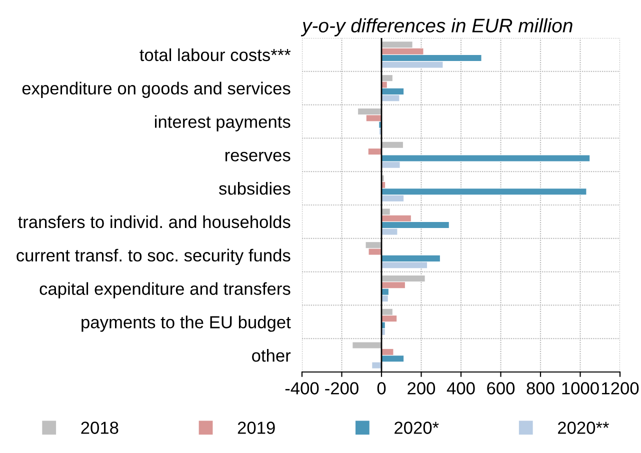  Describe the element at coordinates (381, 388) in the screenshot. I see `x-tick-label: 0` at that location.